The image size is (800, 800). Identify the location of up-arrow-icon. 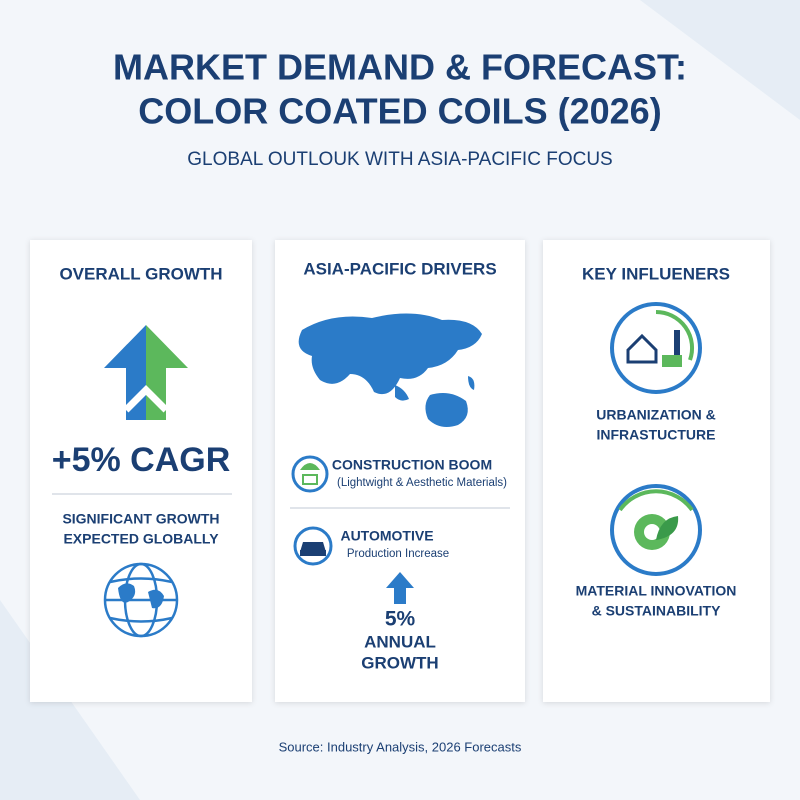
(400, 588).